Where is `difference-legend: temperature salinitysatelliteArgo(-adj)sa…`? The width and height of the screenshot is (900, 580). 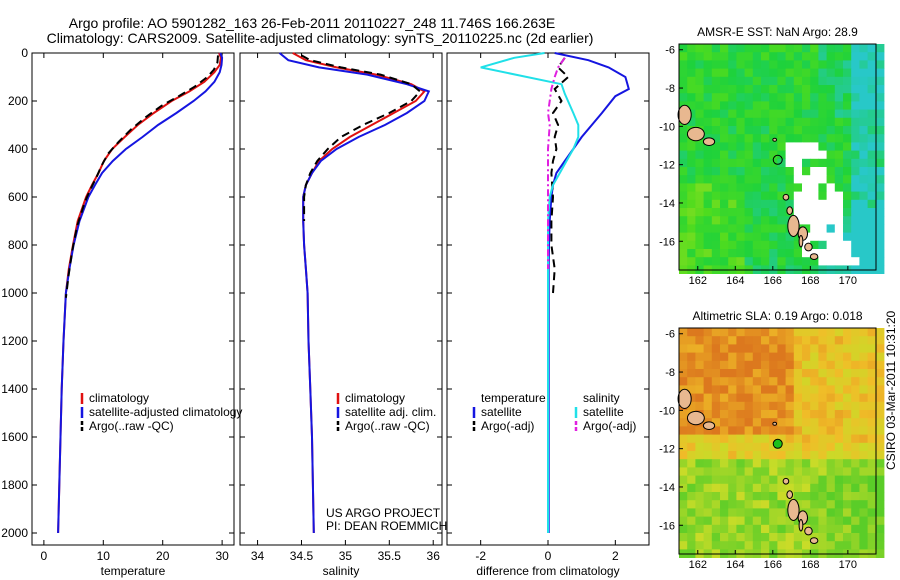 difference-legend: temperature salinitysatelliteArgo(-adj)sa… is located at coordinates (554, 412).